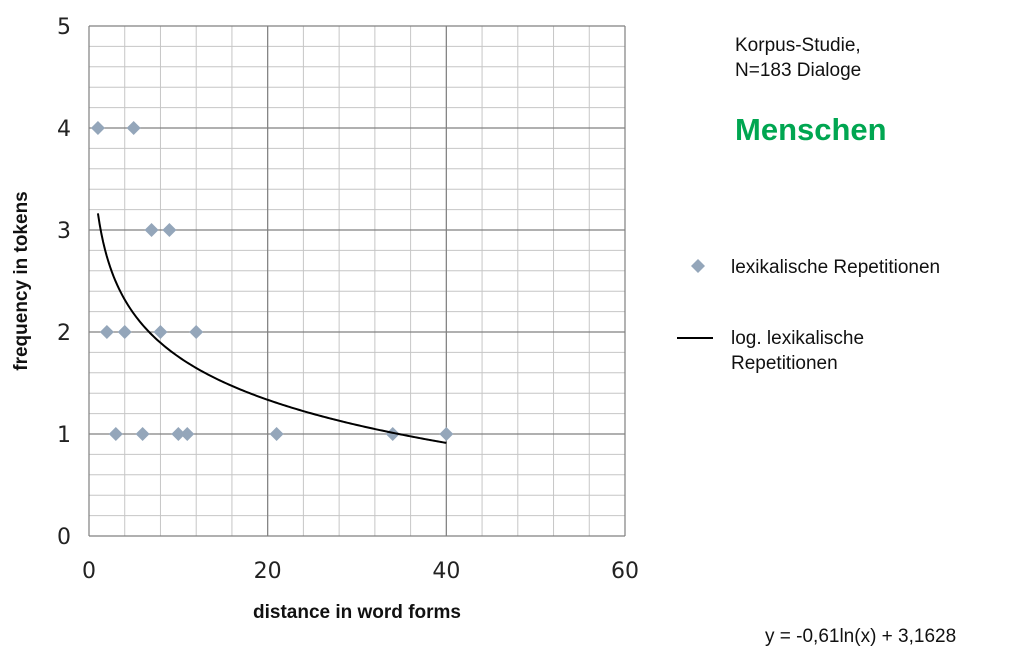  What do you see at coordinates (64, 333) in the screenshot?
I see `y-tick-label: 2` at bounding box center [64, 333].